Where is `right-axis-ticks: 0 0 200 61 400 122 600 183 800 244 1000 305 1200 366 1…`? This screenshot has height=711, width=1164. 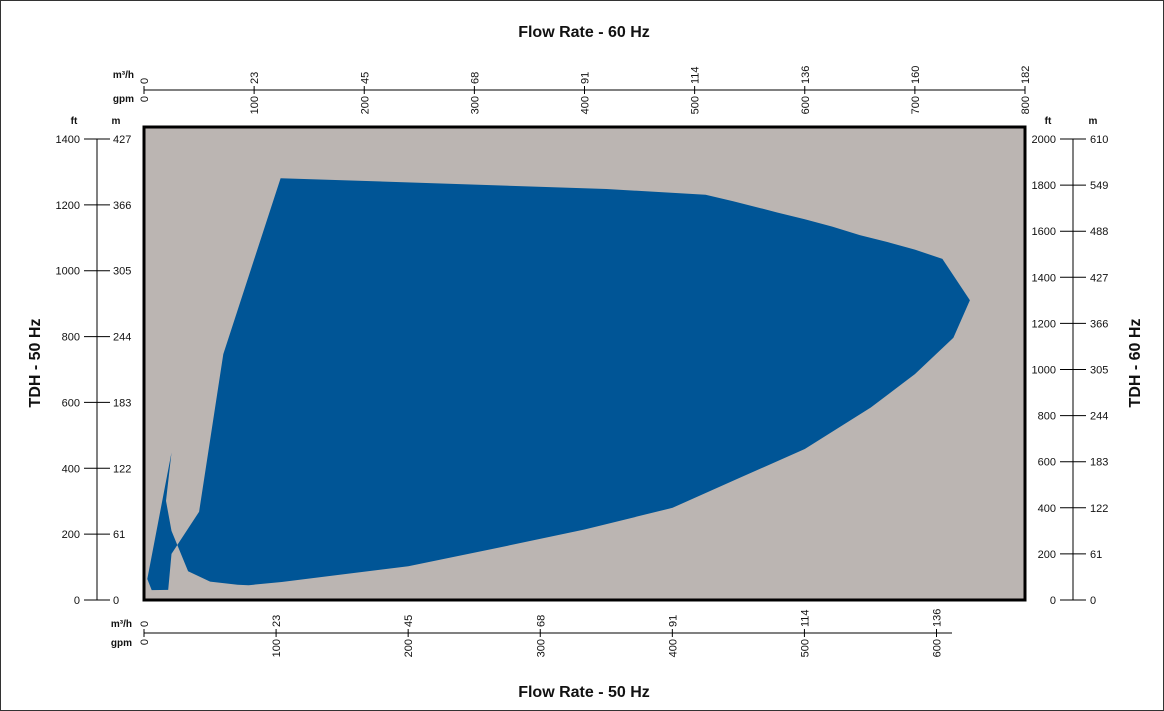 right-axis-ticks: 0 0 200 61 400 122 600 183 800 244 1000 305 1200 366 1… is located at coordinates (1070, 370).